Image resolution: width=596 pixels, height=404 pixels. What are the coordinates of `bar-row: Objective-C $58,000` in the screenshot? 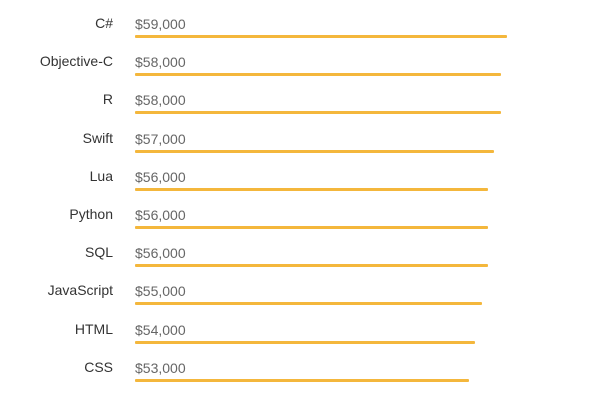 It's located at (298, 65).